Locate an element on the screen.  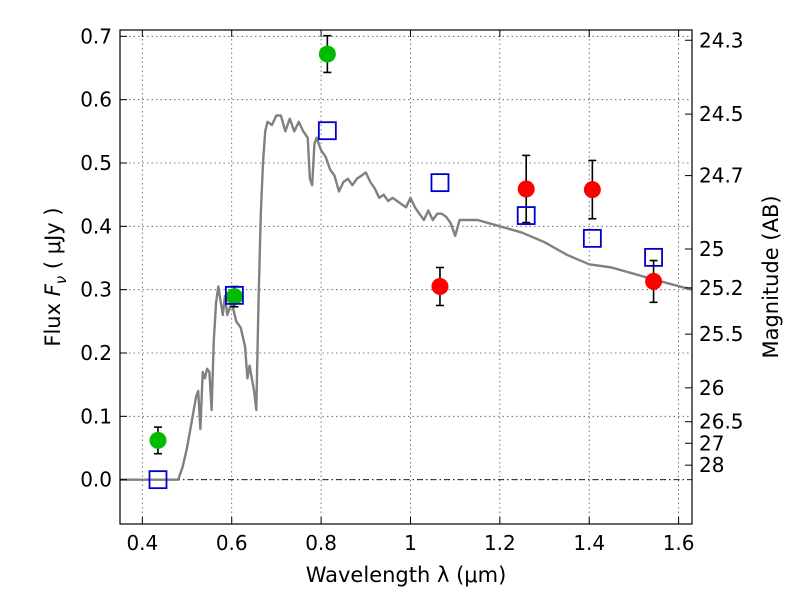
y-tick-label: 0.5 is located at coordinates (96, 163).